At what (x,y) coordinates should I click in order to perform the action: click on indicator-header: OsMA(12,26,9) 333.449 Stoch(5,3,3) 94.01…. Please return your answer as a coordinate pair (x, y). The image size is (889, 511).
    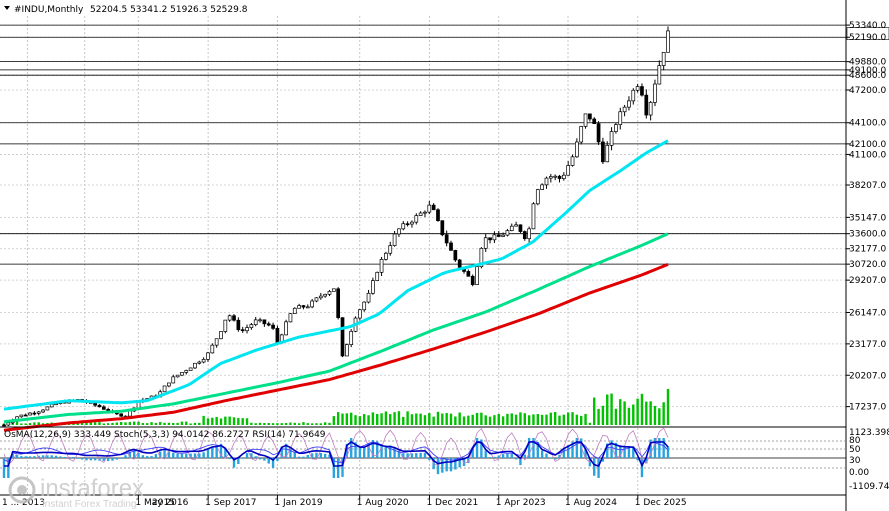
    Looking at the image, I should click on (165, 435).